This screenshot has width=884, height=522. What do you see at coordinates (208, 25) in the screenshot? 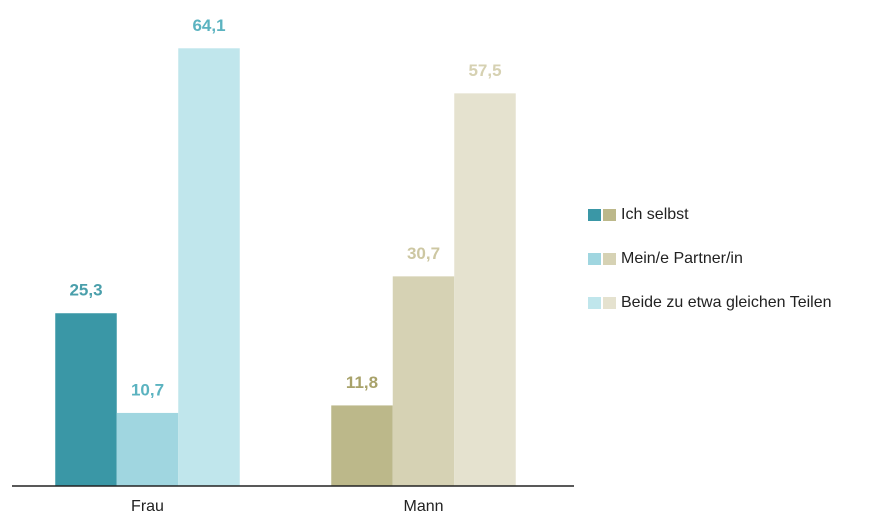
I see `data-label: 64,1` at bounding box center [208, 25].